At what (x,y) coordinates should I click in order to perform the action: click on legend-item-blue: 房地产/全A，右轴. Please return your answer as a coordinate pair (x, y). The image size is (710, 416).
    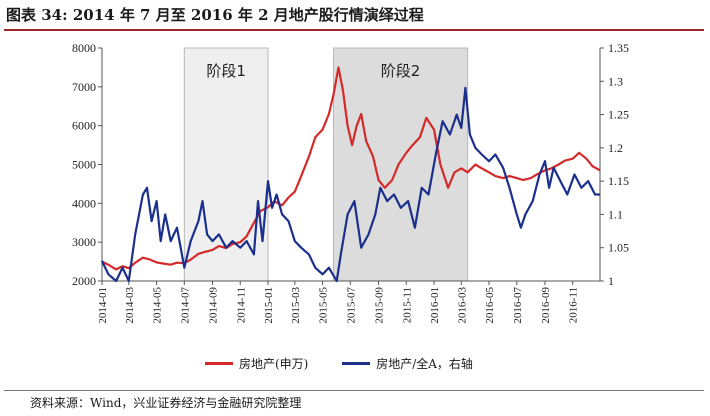
    Looking at the image, I should click on (407, 363).